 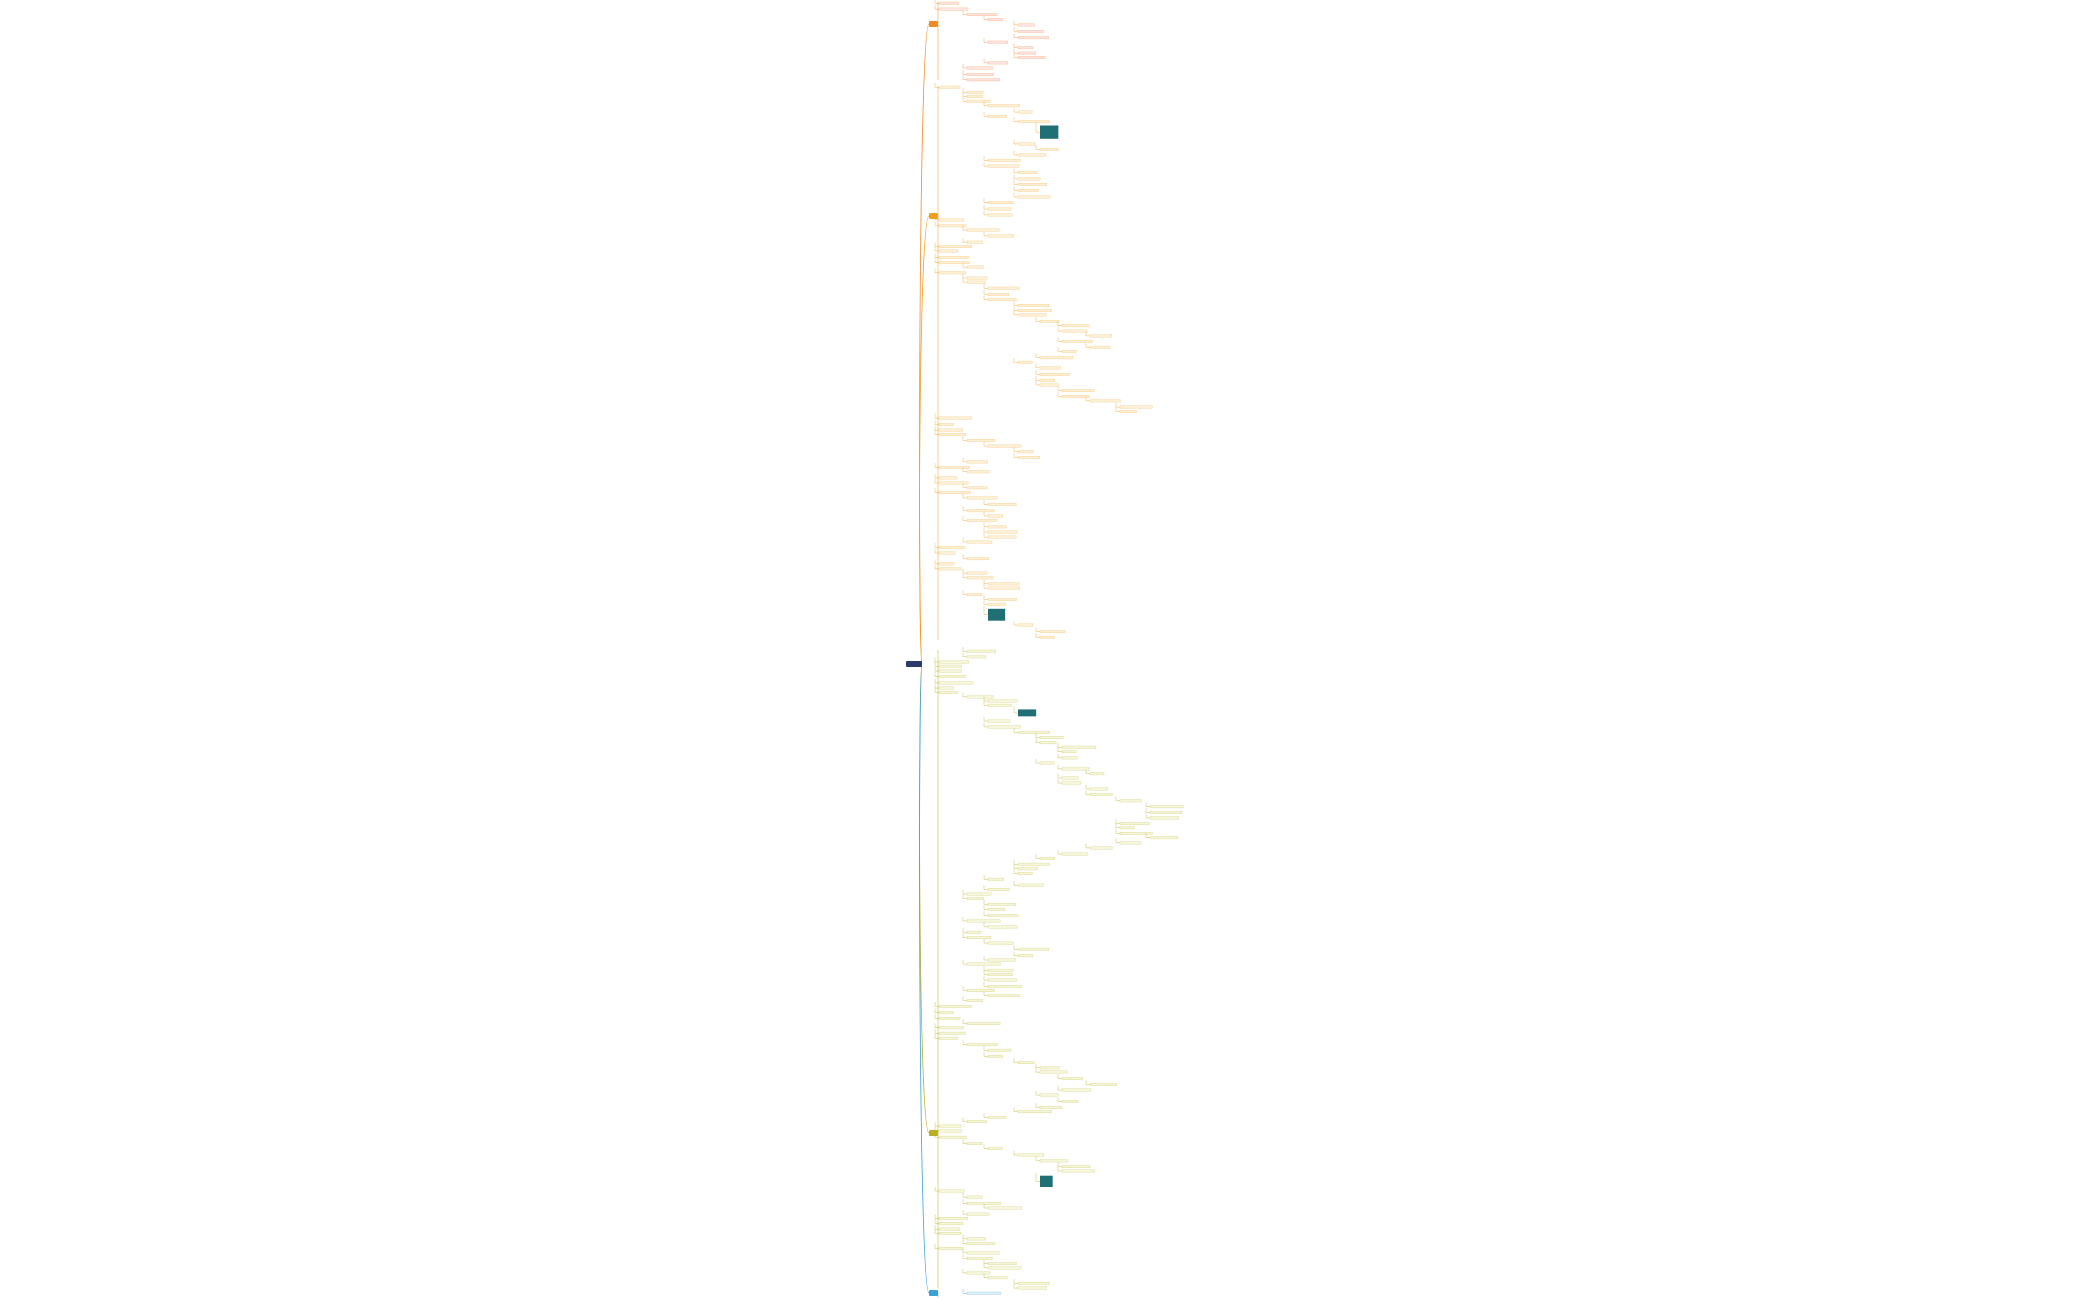 What do you see at coordinates (914, 664) in the screenshot?
I see `root-node` at bounding box center [914, 664].